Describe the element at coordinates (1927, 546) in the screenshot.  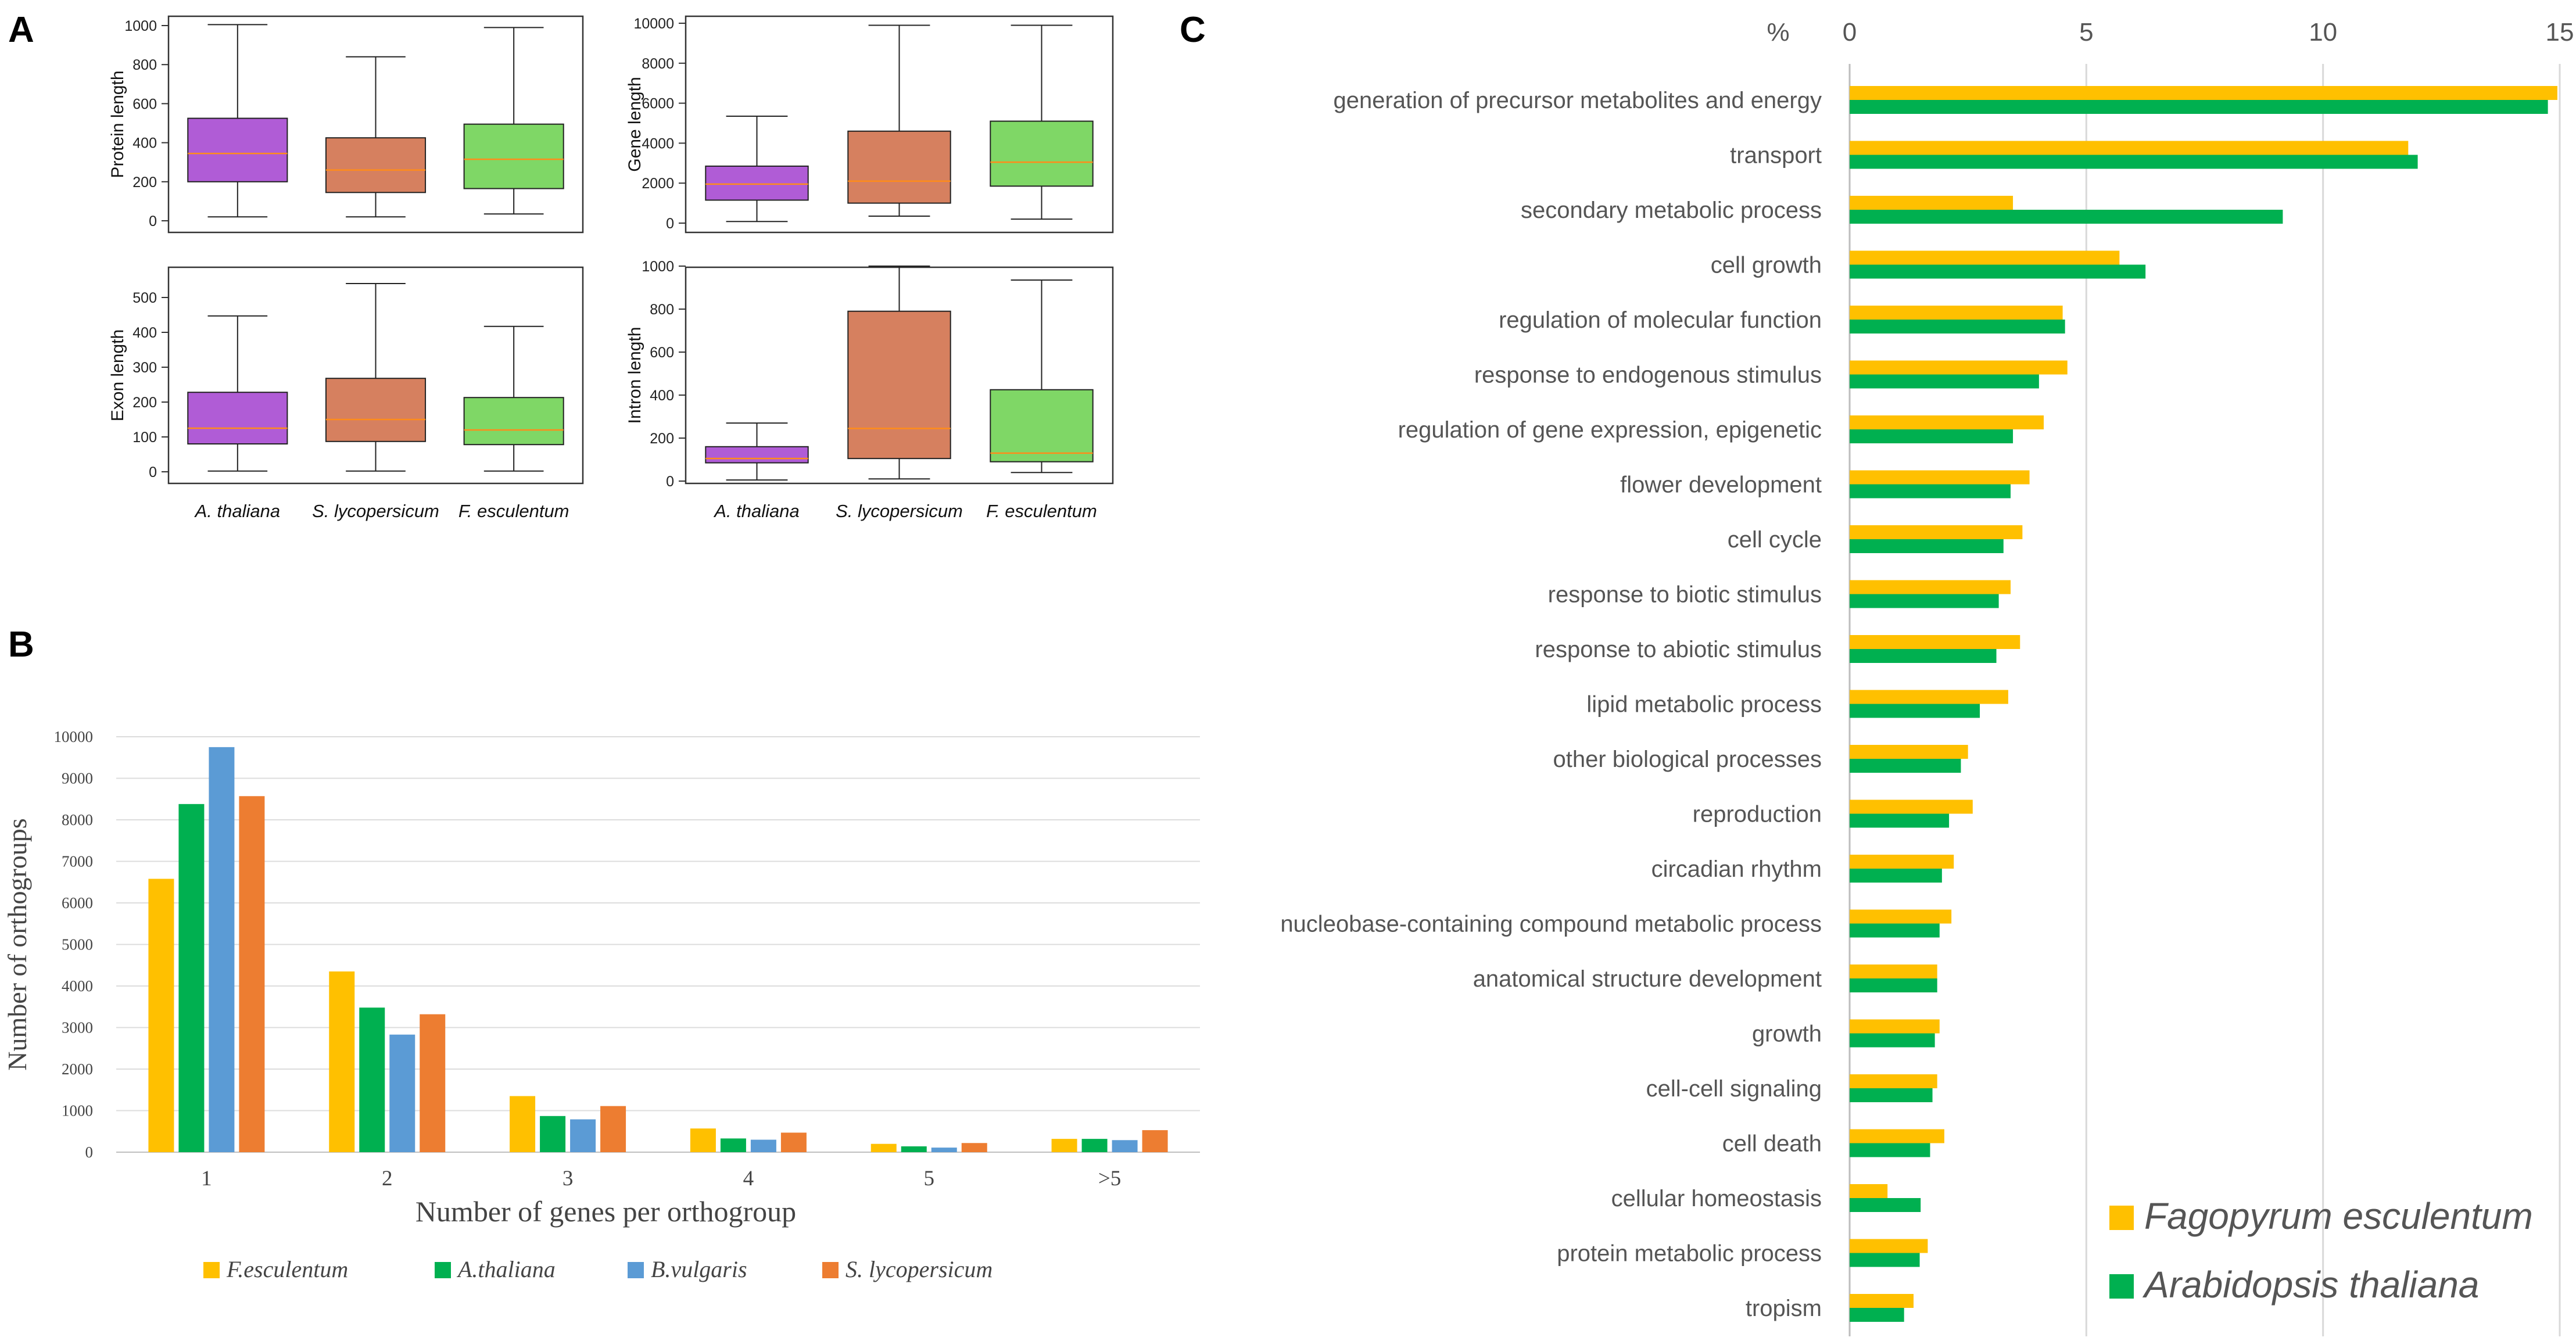
I see `bar-arabidopsis-thaliana-cell-cycle` at that location.